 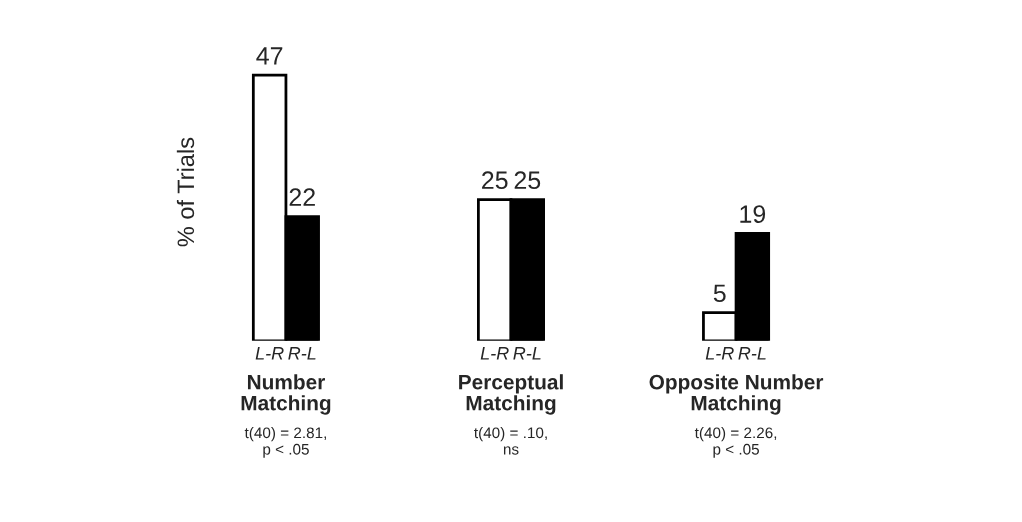 What do you see at coordinates (510, 440) in the screenshot?
I see `text: t(40) = .10, ns` at bounding box center [510, 440].